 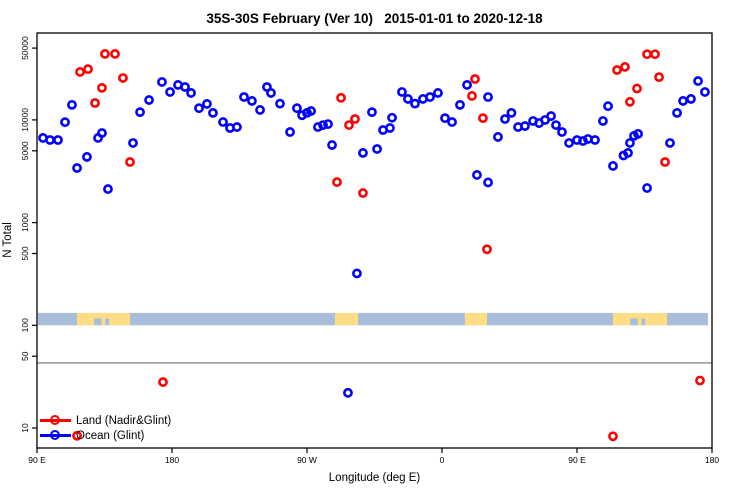 What do you see at coordinates (25, 150) in the screenshot?
I see `y-tick-label: 5000` at bounding box center [25, 150].